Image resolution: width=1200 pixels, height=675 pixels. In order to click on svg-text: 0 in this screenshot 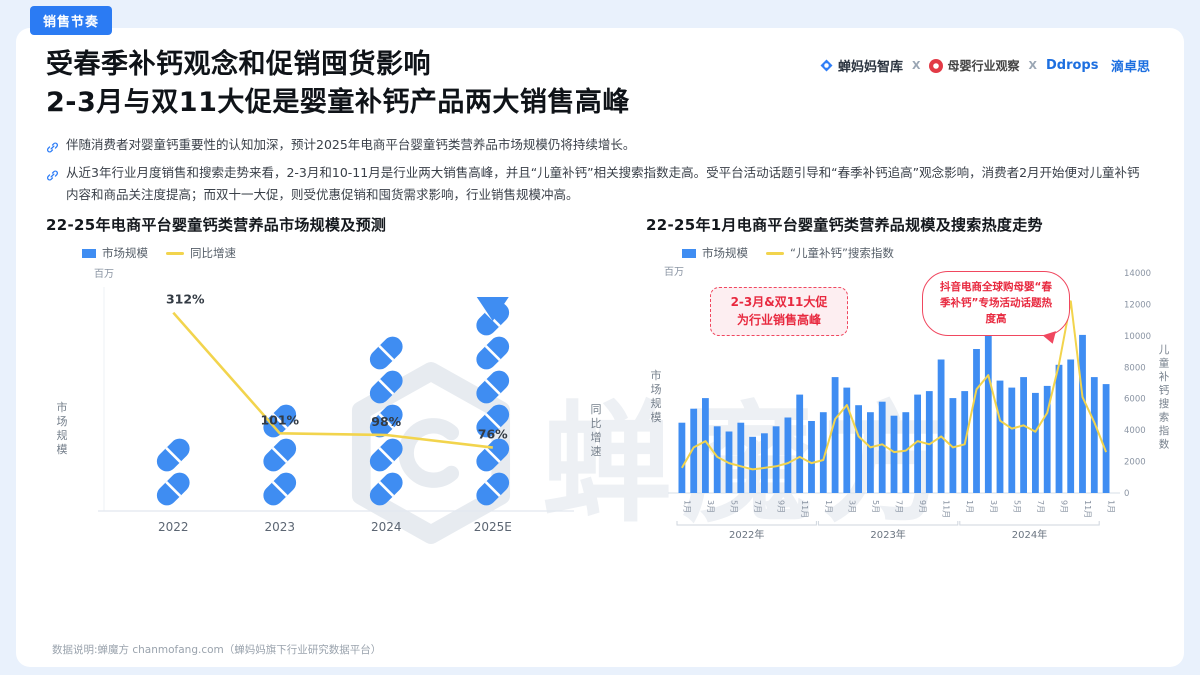, I will do `click(1126, 494)`.